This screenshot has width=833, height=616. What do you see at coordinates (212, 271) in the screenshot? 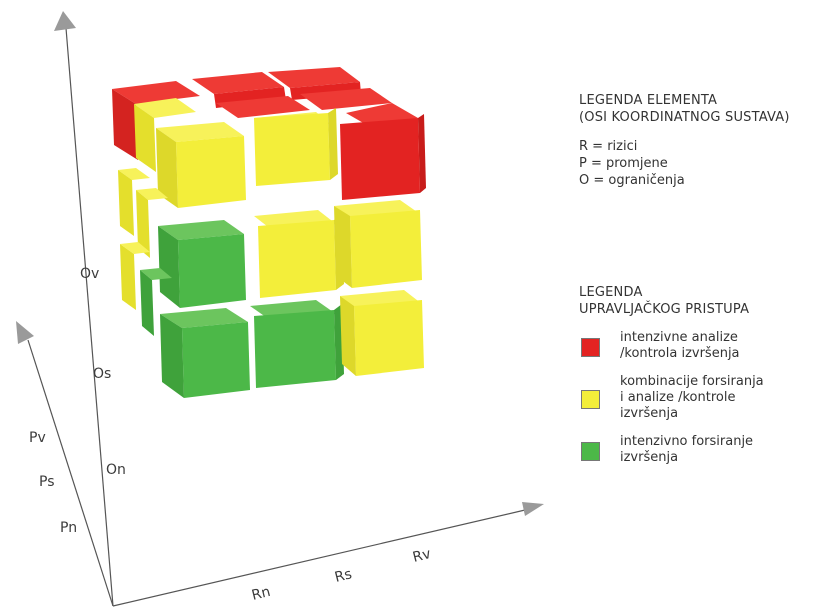
I see `green-cube-mid-front` at bounding box center [212, 271].